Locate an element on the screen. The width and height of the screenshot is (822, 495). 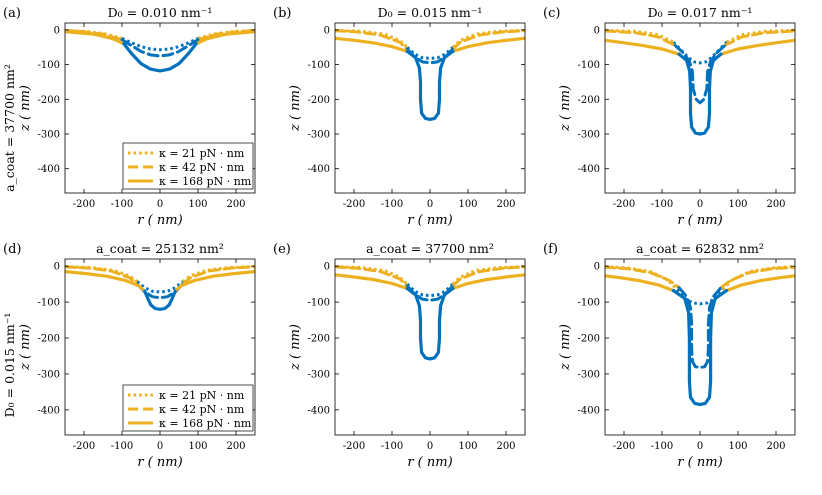
panel-title: D₀ = 0.010 nm⁻¹ is located at coordinates (160, 12).